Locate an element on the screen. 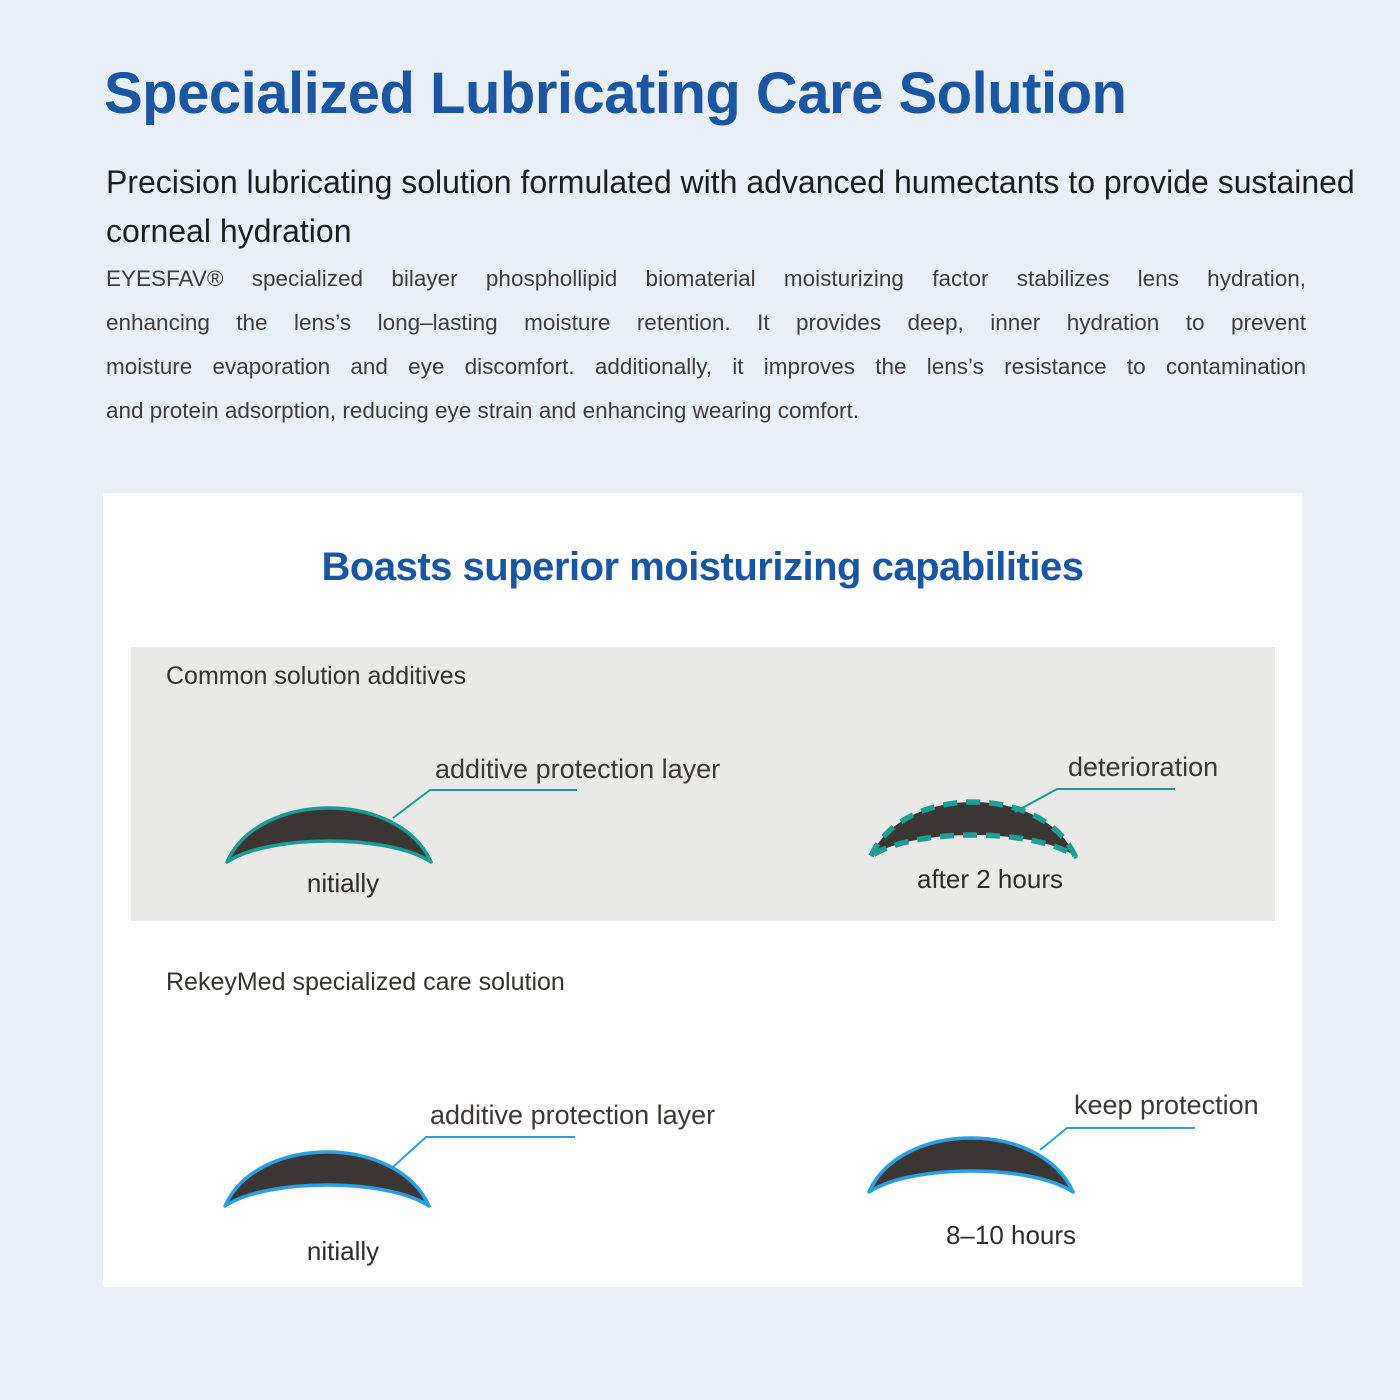 The image size is (1400, 1400). diagram-common-after-2-hours: deterioration after 2 hours is located at coordinates (1120, 820).